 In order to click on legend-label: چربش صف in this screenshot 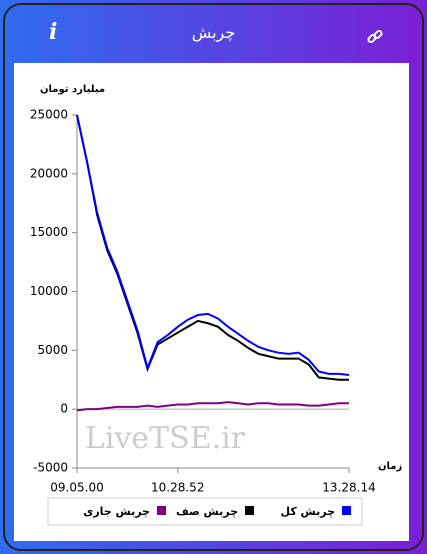, I will do `click(207, 511)`.